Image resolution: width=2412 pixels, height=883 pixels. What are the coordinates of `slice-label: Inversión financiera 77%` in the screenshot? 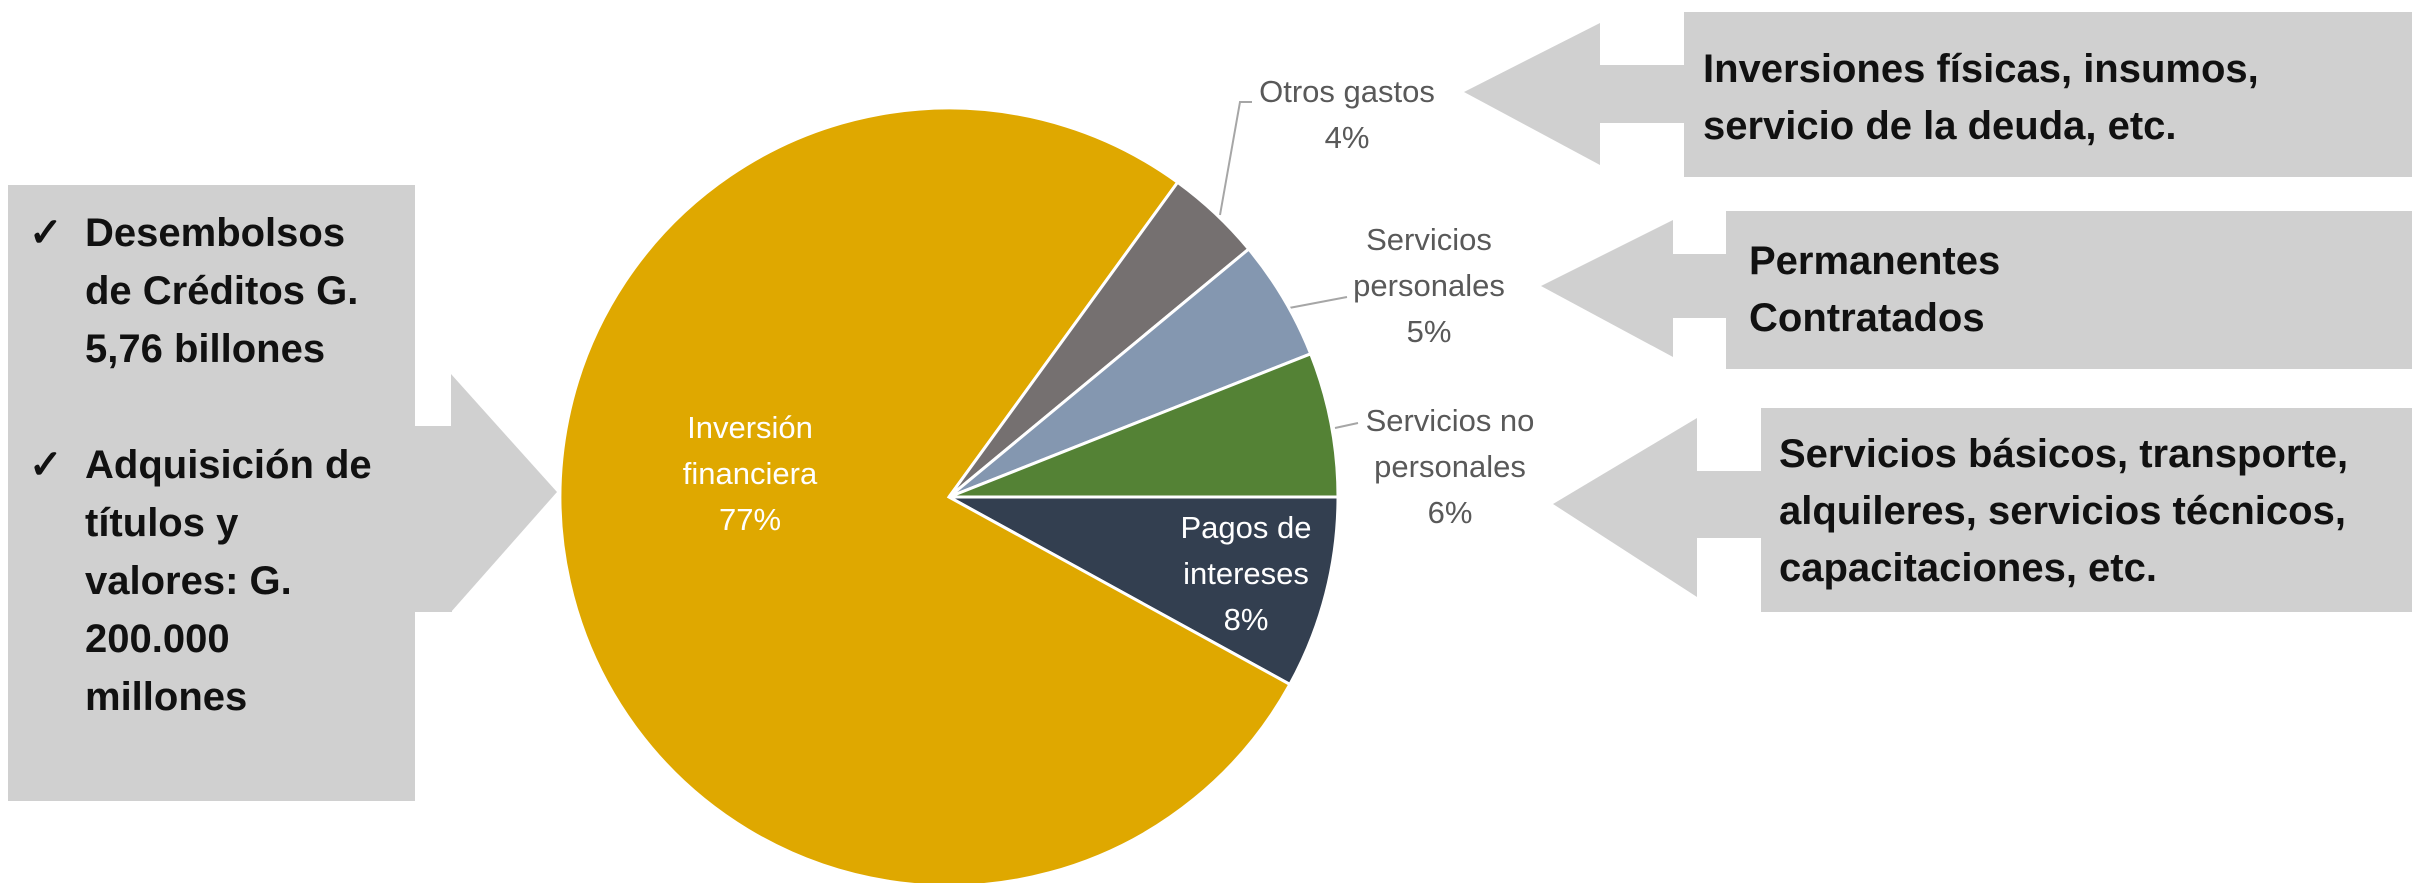 It's located at (750, 474).